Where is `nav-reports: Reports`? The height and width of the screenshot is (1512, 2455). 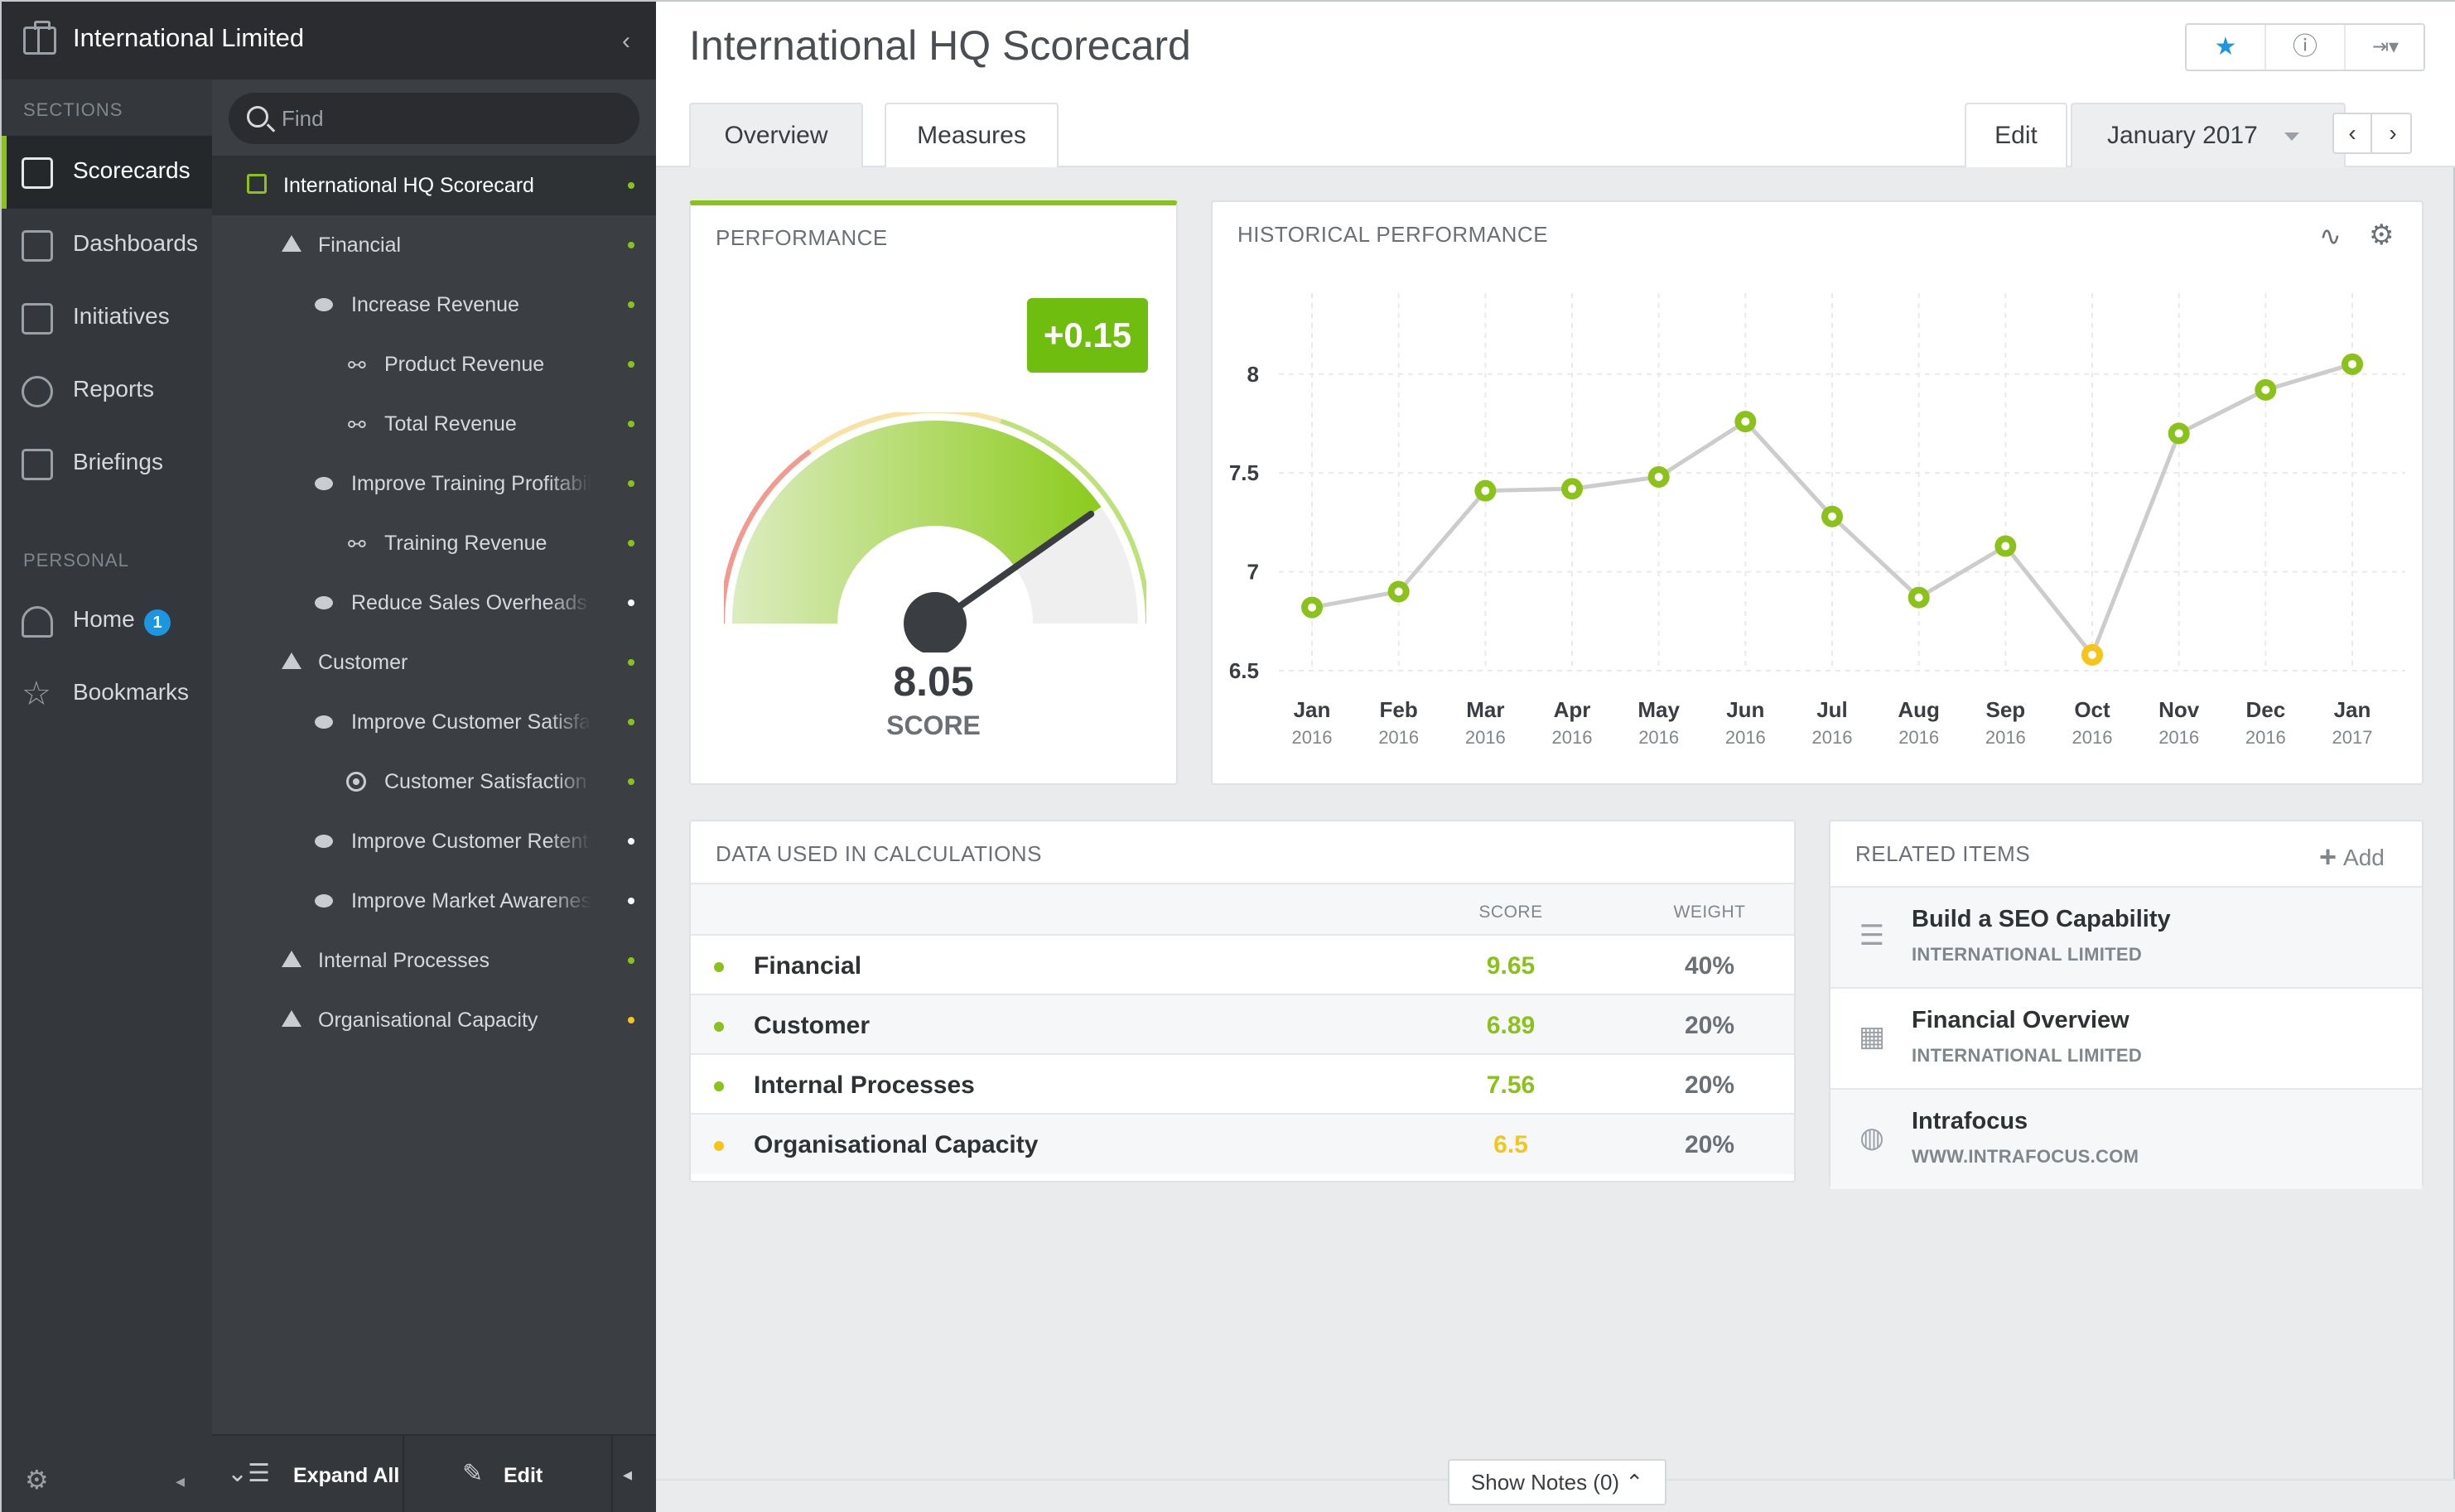
nav-reports: Reports is located at coordinates (107, 391).